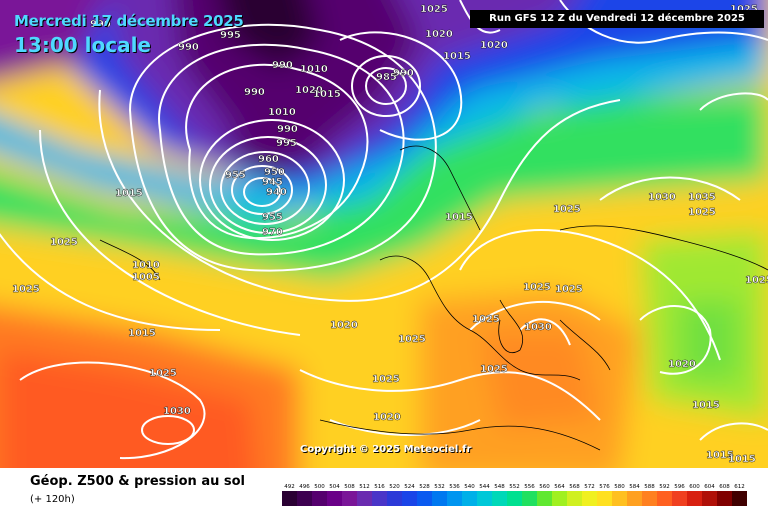 The image size is (768, 512). Describe the element at coordinates (634, 487) in the screenshot. I see `scale-tick-label: 584` at that location.